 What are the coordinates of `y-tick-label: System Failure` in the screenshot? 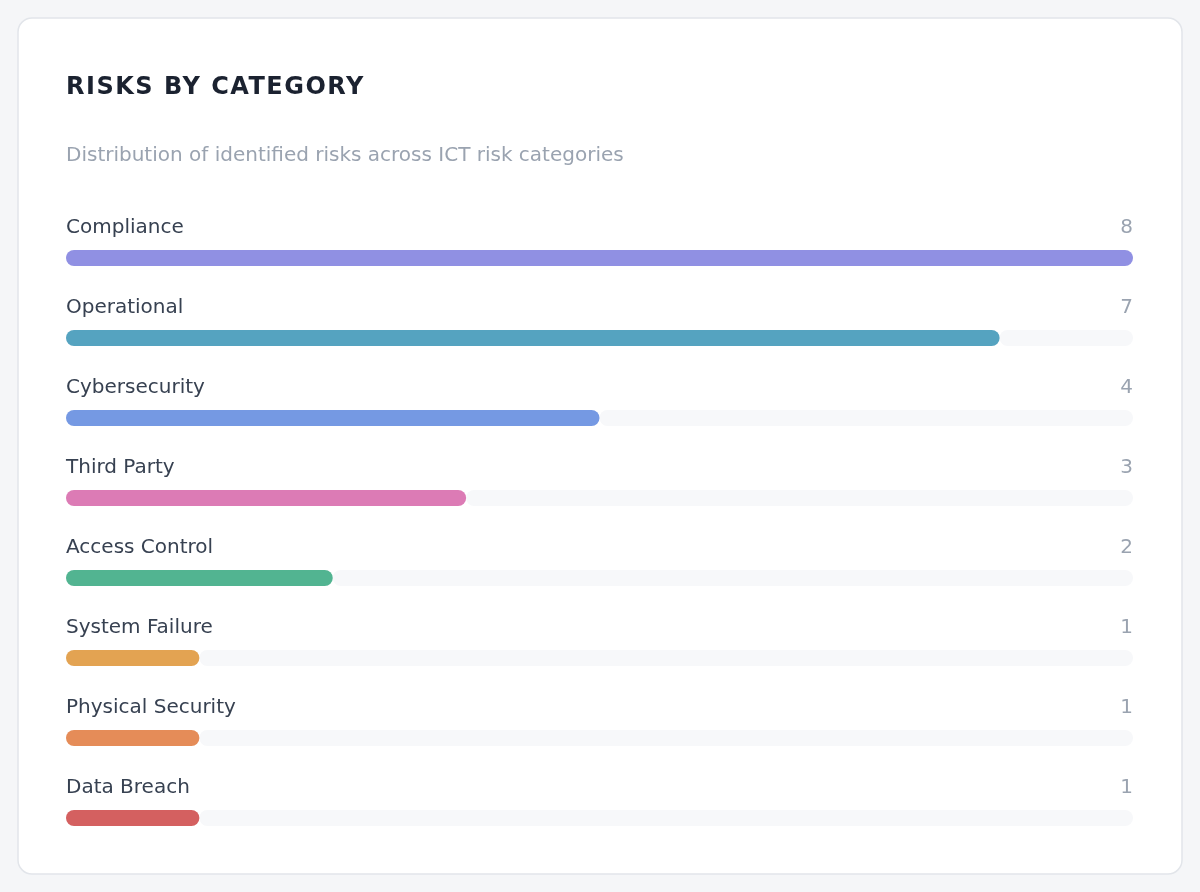 It's located at (139, 626).